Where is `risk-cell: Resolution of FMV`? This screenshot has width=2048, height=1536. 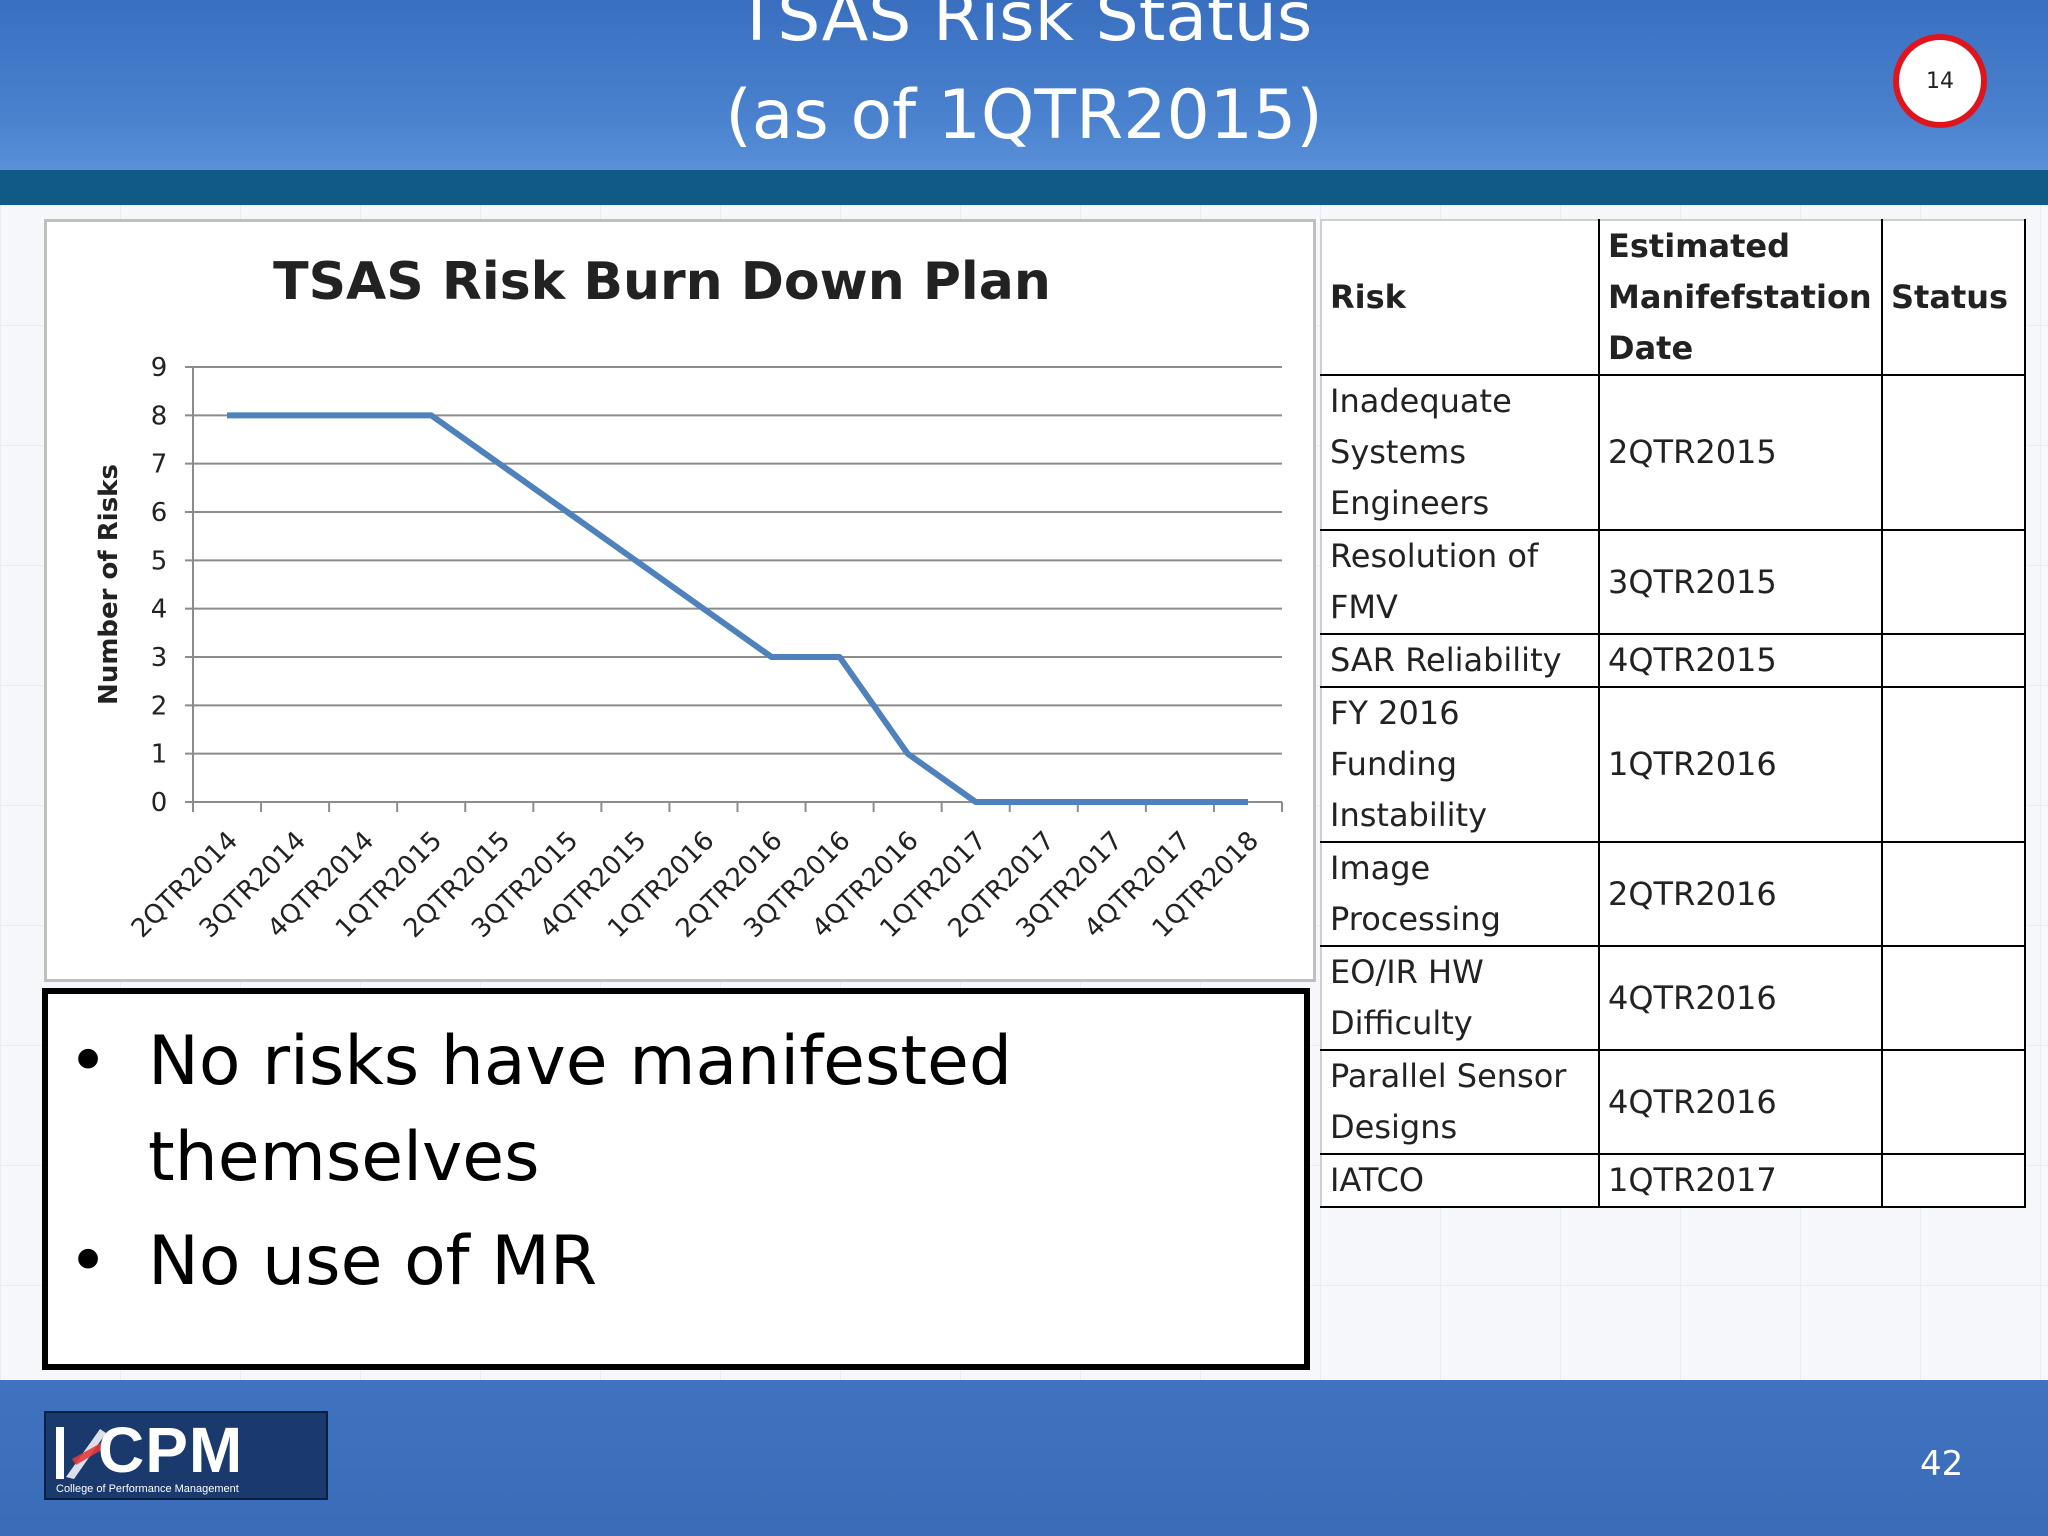 risk-cell: Resolution of FMV is located at coordinates (1460, 582).